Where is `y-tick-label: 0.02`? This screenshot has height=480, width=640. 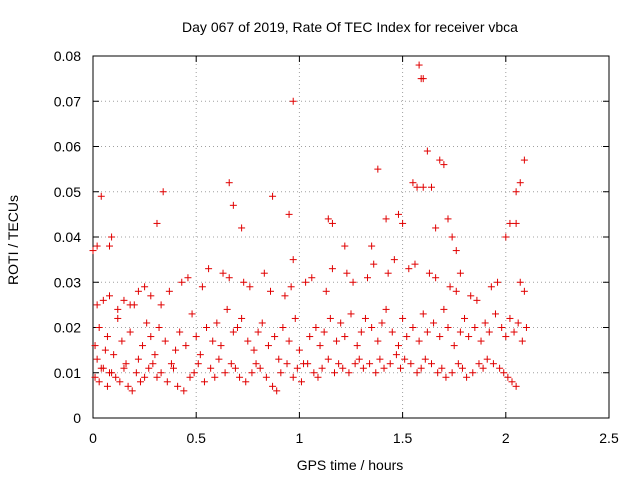
y-tick-label: 0.02 is located at coordinates (67, 328).